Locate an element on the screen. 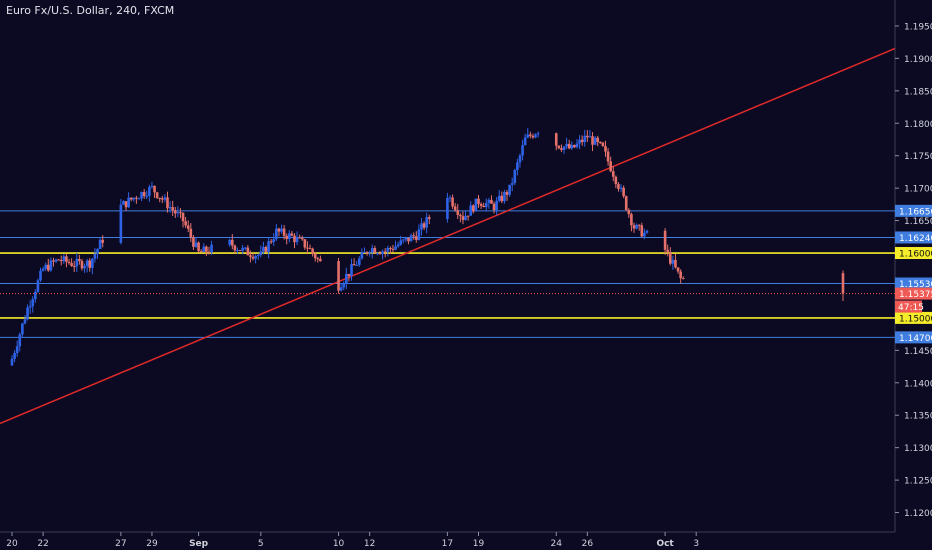 This screenshot has width=932, height=550. y-tick-label: 1.19500 is located at coordinates (918, 27).